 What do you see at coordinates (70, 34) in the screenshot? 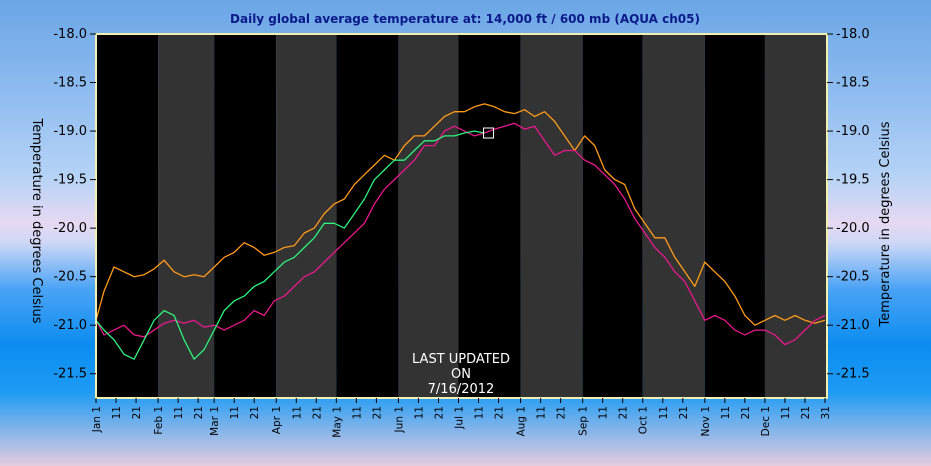
I see `y-tick-label-left: -18.0` at bounding box center [70, 34].